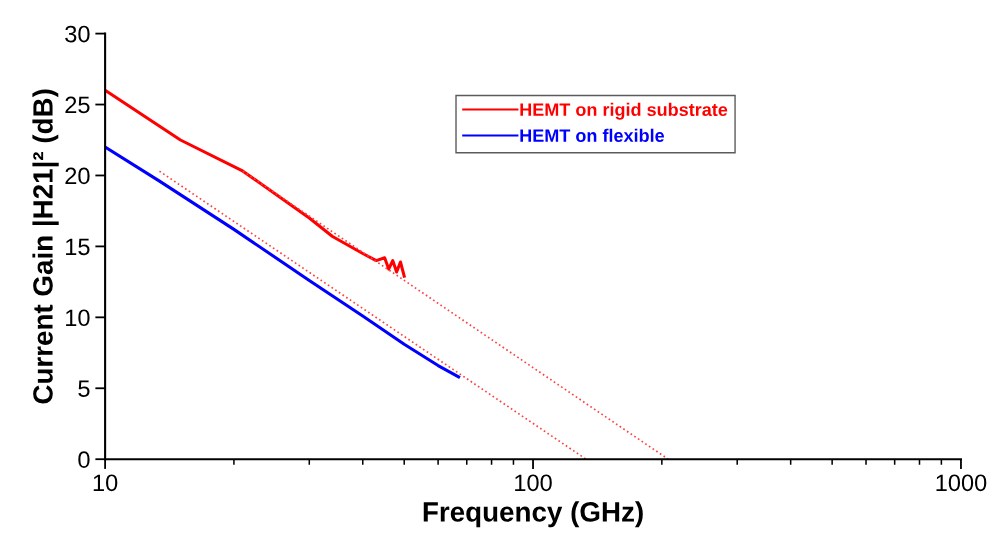  Describe the element at coordinates (77, 34) in the screenshot. I see `y-tick-label: 30` at that location.